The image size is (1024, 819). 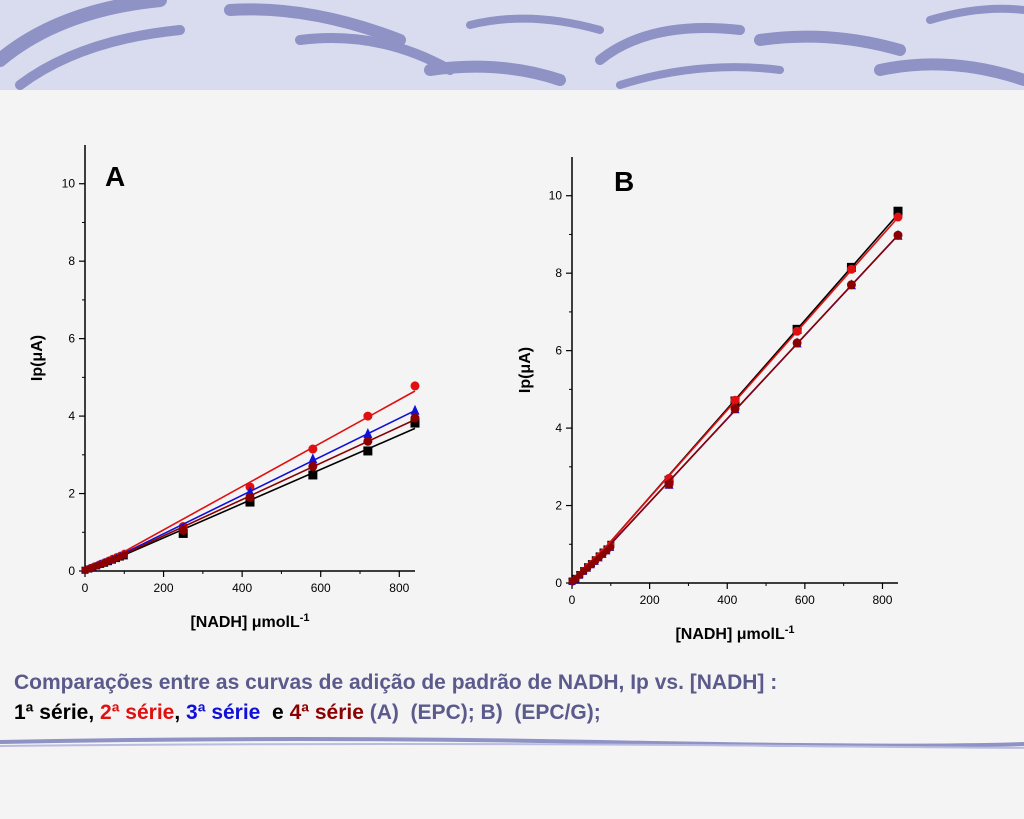 I want to click on series-4-label: 4ª série, so click(x=326, y=712).